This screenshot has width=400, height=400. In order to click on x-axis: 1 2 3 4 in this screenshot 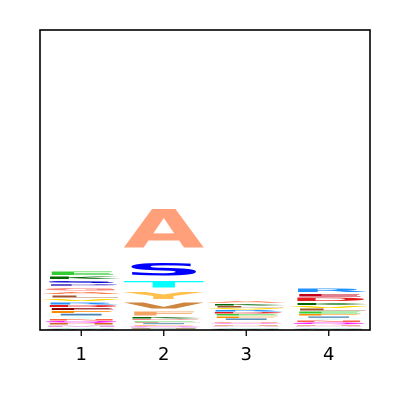, I will do `click(205, 347)`.